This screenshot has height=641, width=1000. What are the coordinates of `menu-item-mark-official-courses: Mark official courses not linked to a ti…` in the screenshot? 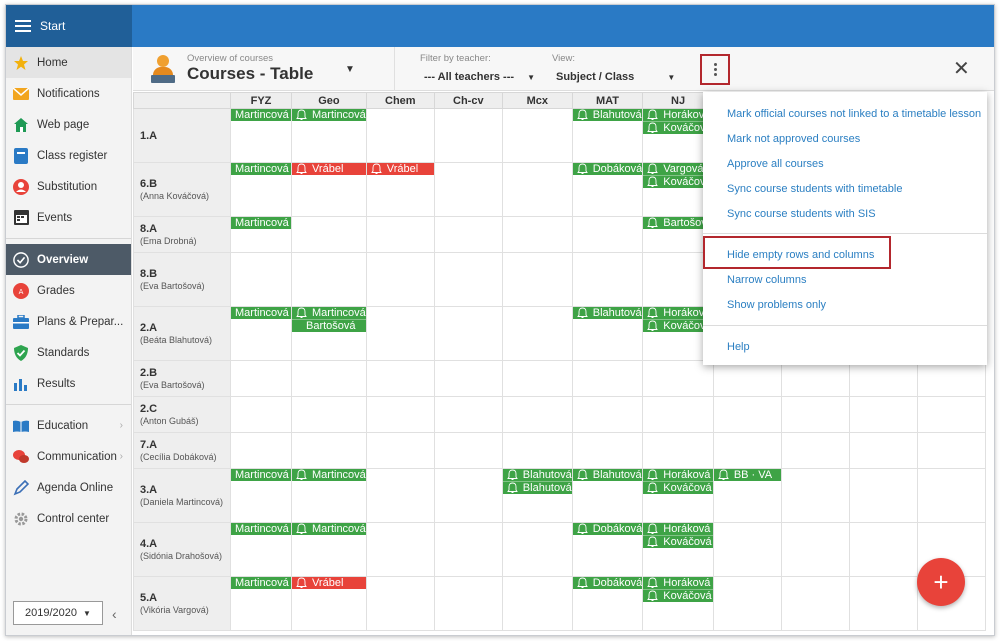 It's located at (854, 114).